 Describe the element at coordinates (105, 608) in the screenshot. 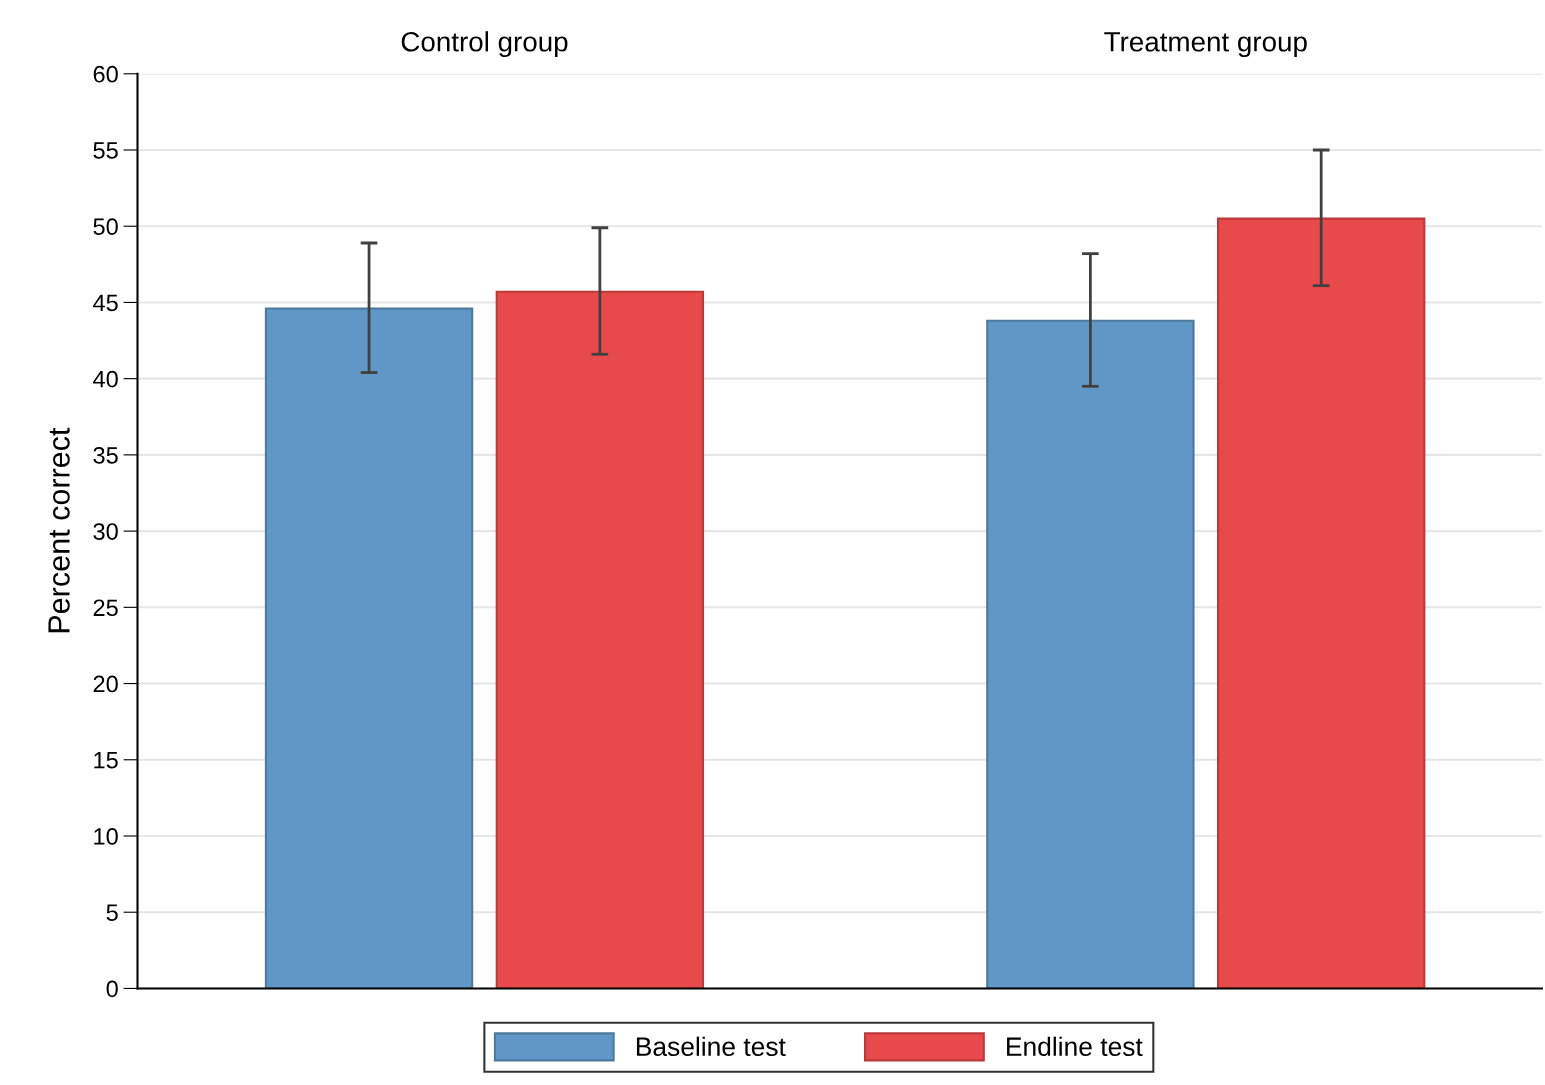

I see `y-tick-label: 25` at that location.